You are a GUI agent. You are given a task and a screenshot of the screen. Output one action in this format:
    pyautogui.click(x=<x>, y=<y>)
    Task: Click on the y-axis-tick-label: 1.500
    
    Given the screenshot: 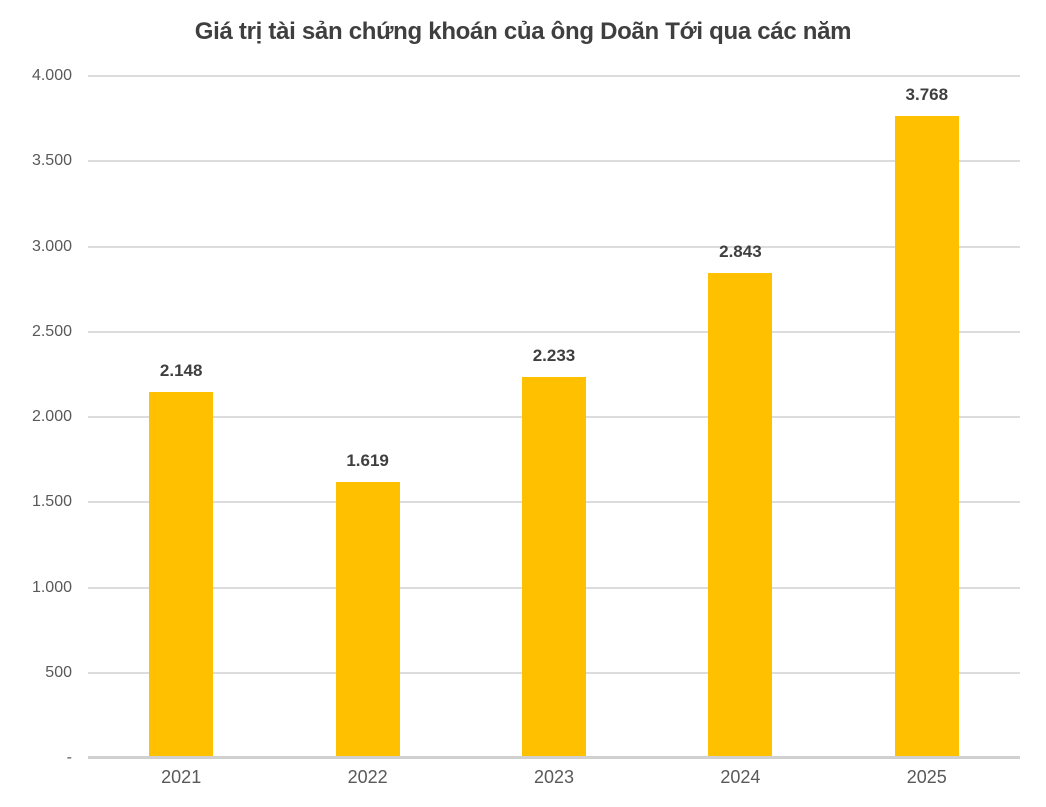 What is the action you would take?
    pyautogui.click(x=51, y=502)
    